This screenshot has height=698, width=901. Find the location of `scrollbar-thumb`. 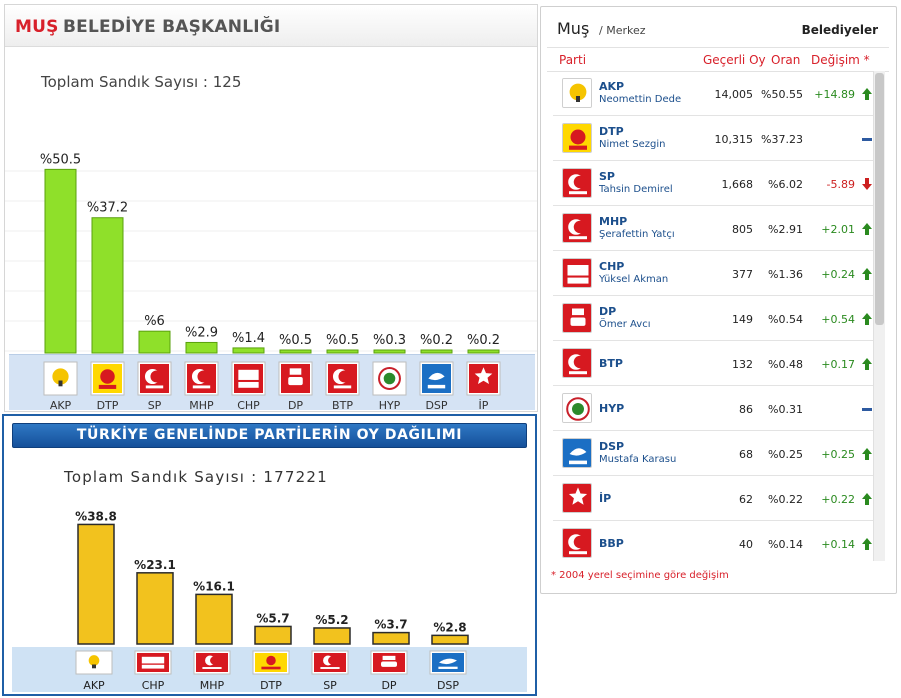

scrollbar-thumb is located at coordinates (879, 199).